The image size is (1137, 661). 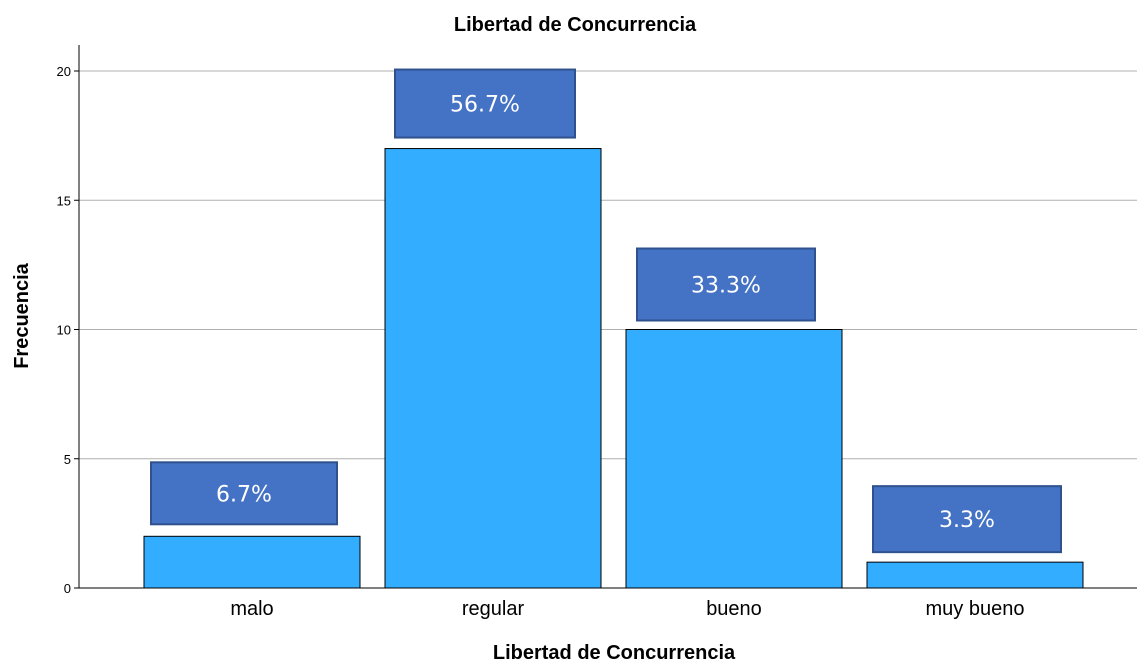 What do you see at coordinates (734, 609) in the screenshot?
I see `x-tick-label: bueno` at bounding box center [734, 609].